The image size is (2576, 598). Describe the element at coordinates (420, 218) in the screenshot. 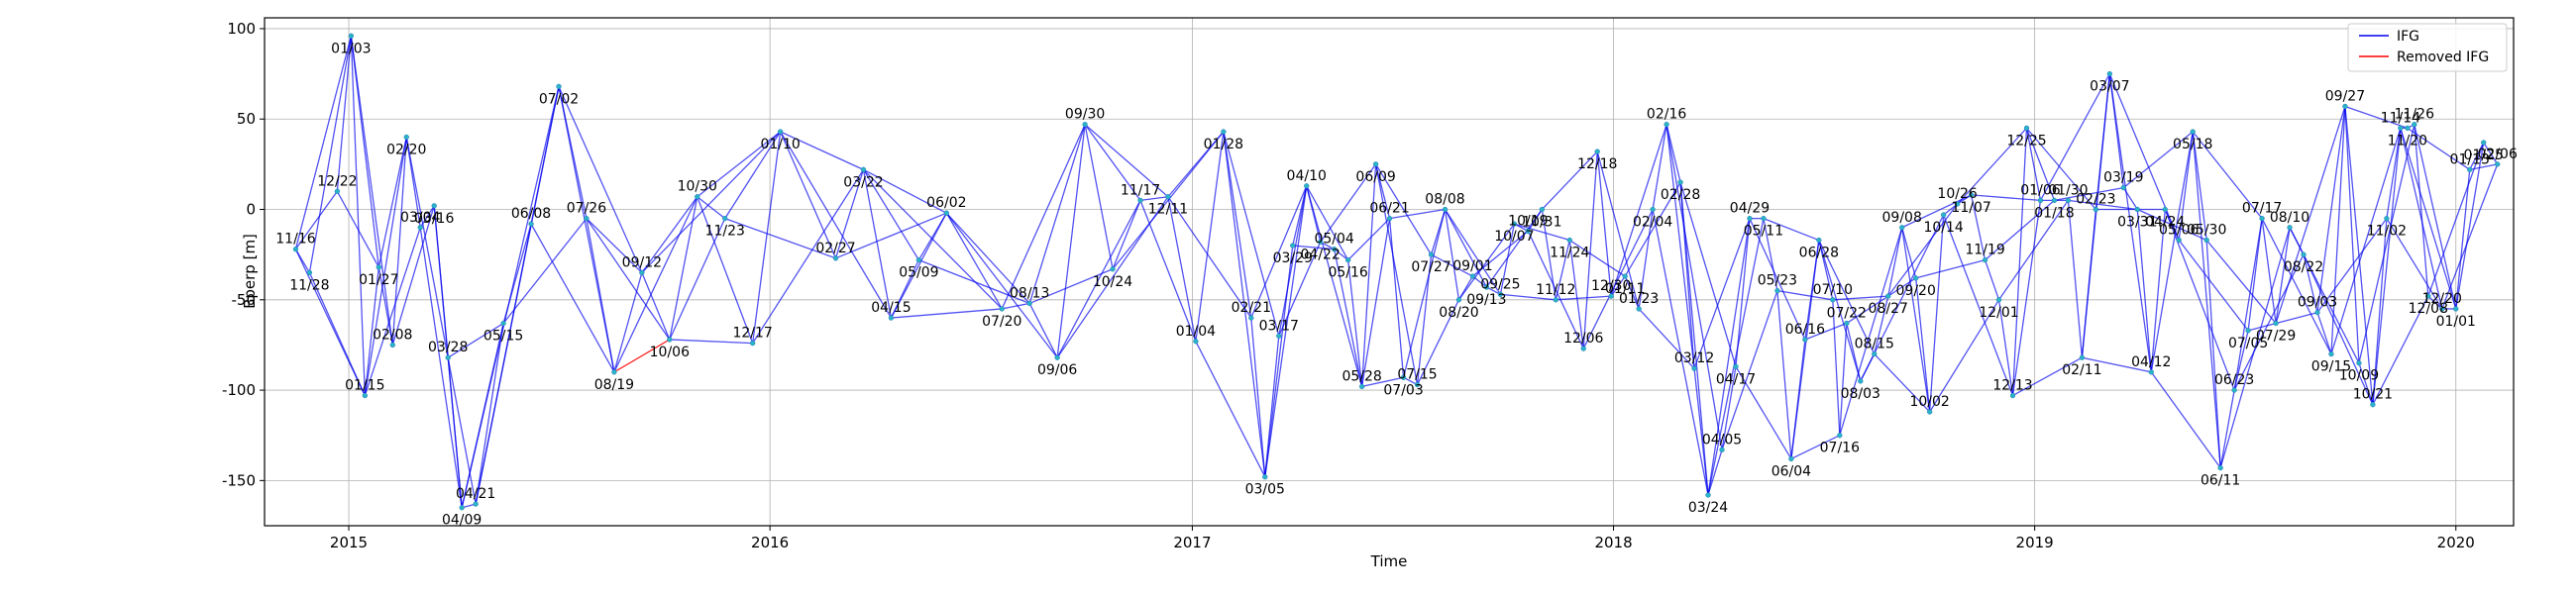

I see `acquisition-date-label: 03/04` at that location.